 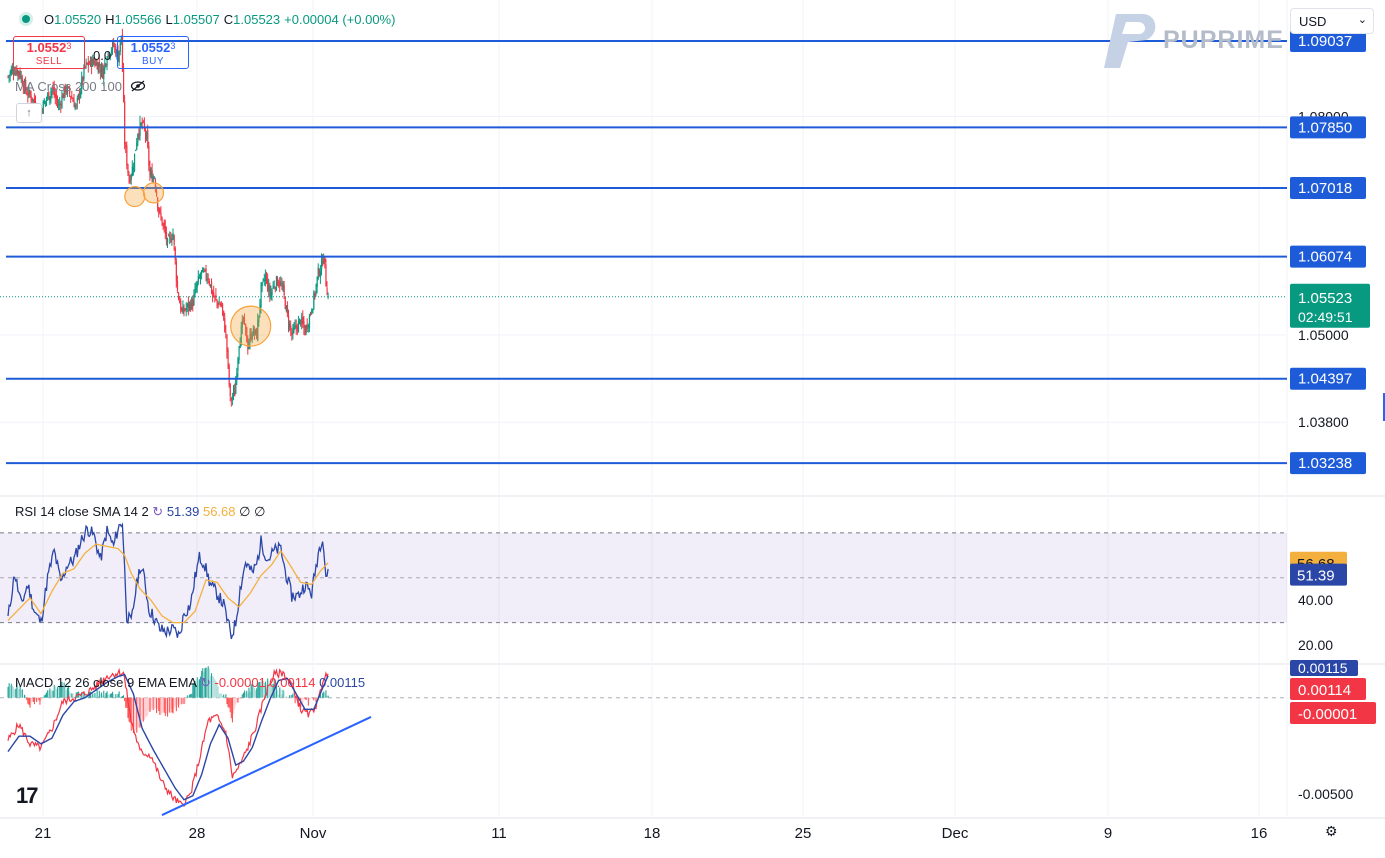 What do you see at coordinates (1325, 127) in the screenshot?
I see `level-label: 1.07850` at bounding box center [1325, 127].